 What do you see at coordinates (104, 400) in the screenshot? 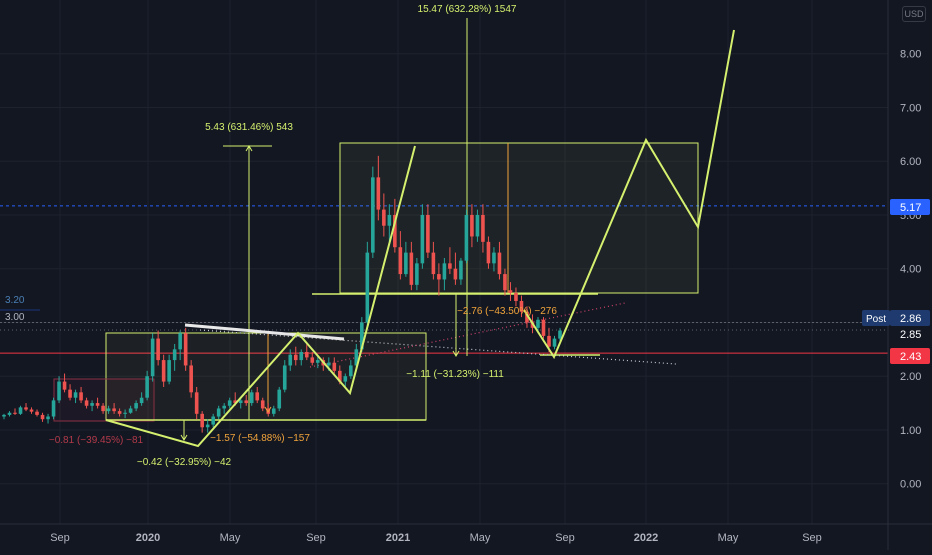
I see `range-box-left` at bounding box center [104, 400].